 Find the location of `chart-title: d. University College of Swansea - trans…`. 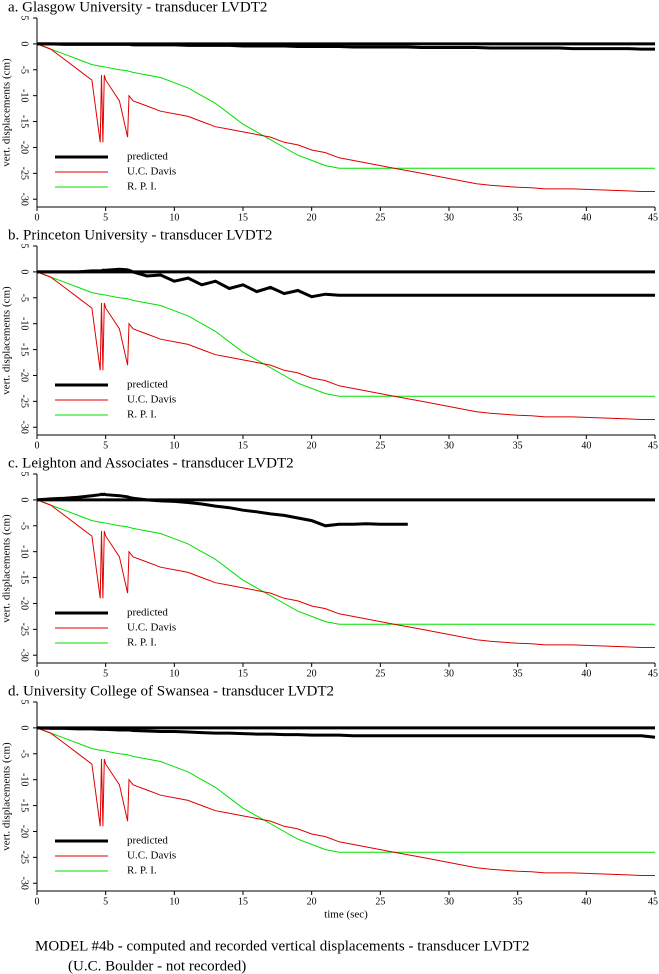

chart-title: d. University College of Swansea - trans… is located at coordinates (171, 691).